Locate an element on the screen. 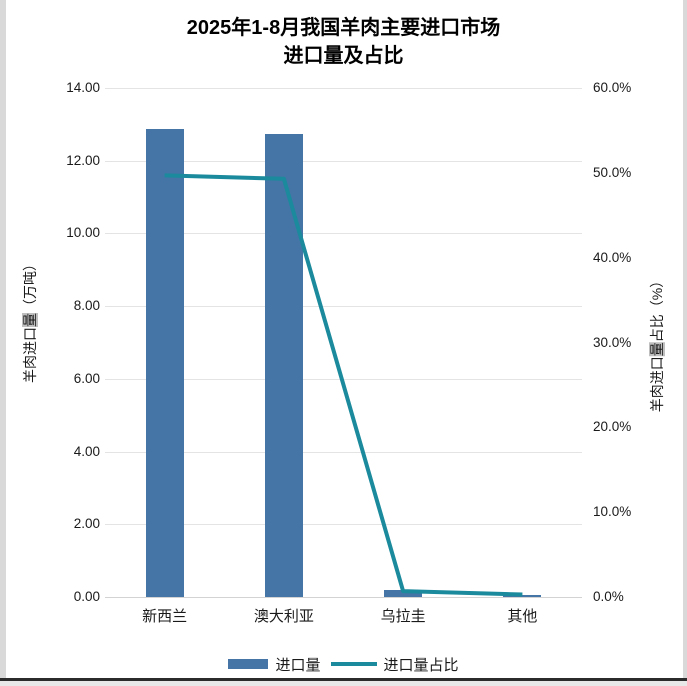 This screenshot has width=687, height=686. legend-line-swatch is located at coordinates (353, 664).